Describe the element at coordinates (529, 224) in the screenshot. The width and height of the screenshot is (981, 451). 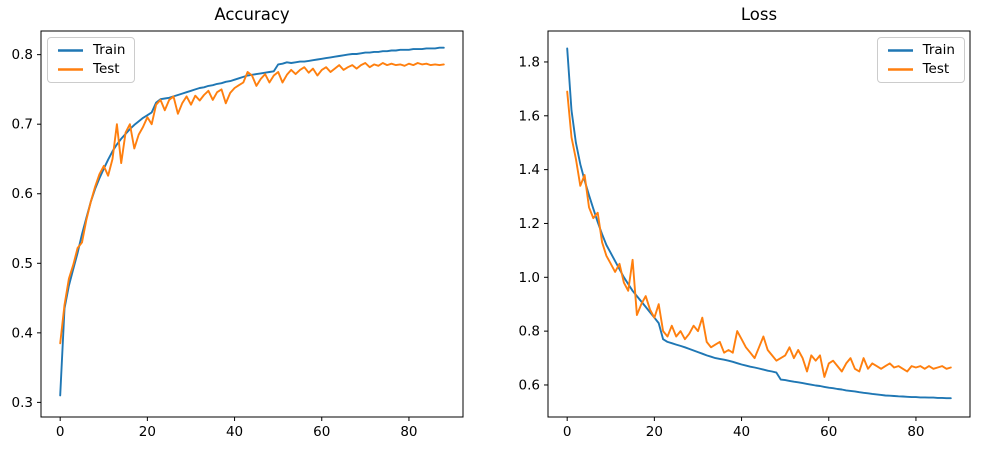
I see `y-tick-label: 1.2` at that location.